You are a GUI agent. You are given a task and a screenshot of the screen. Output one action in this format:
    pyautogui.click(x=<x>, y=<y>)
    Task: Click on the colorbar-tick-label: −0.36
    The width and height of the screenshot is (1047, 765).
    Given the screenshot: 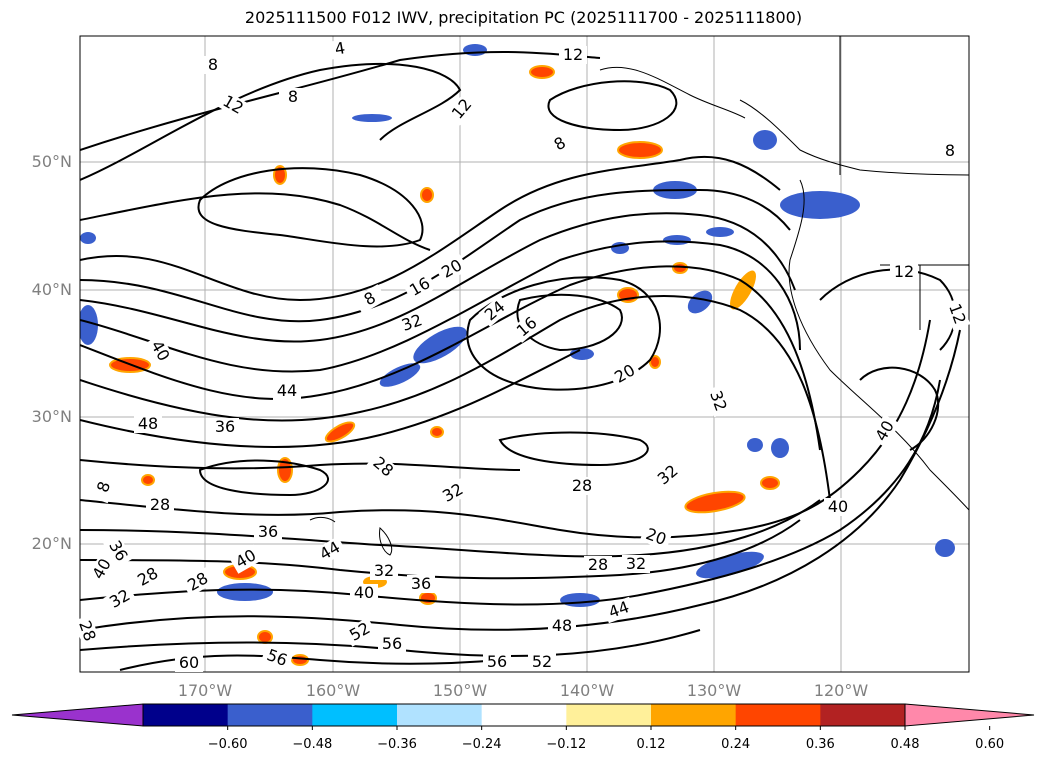 What is the action you would take?
    pyautogui.click(x=397, y=744)
    